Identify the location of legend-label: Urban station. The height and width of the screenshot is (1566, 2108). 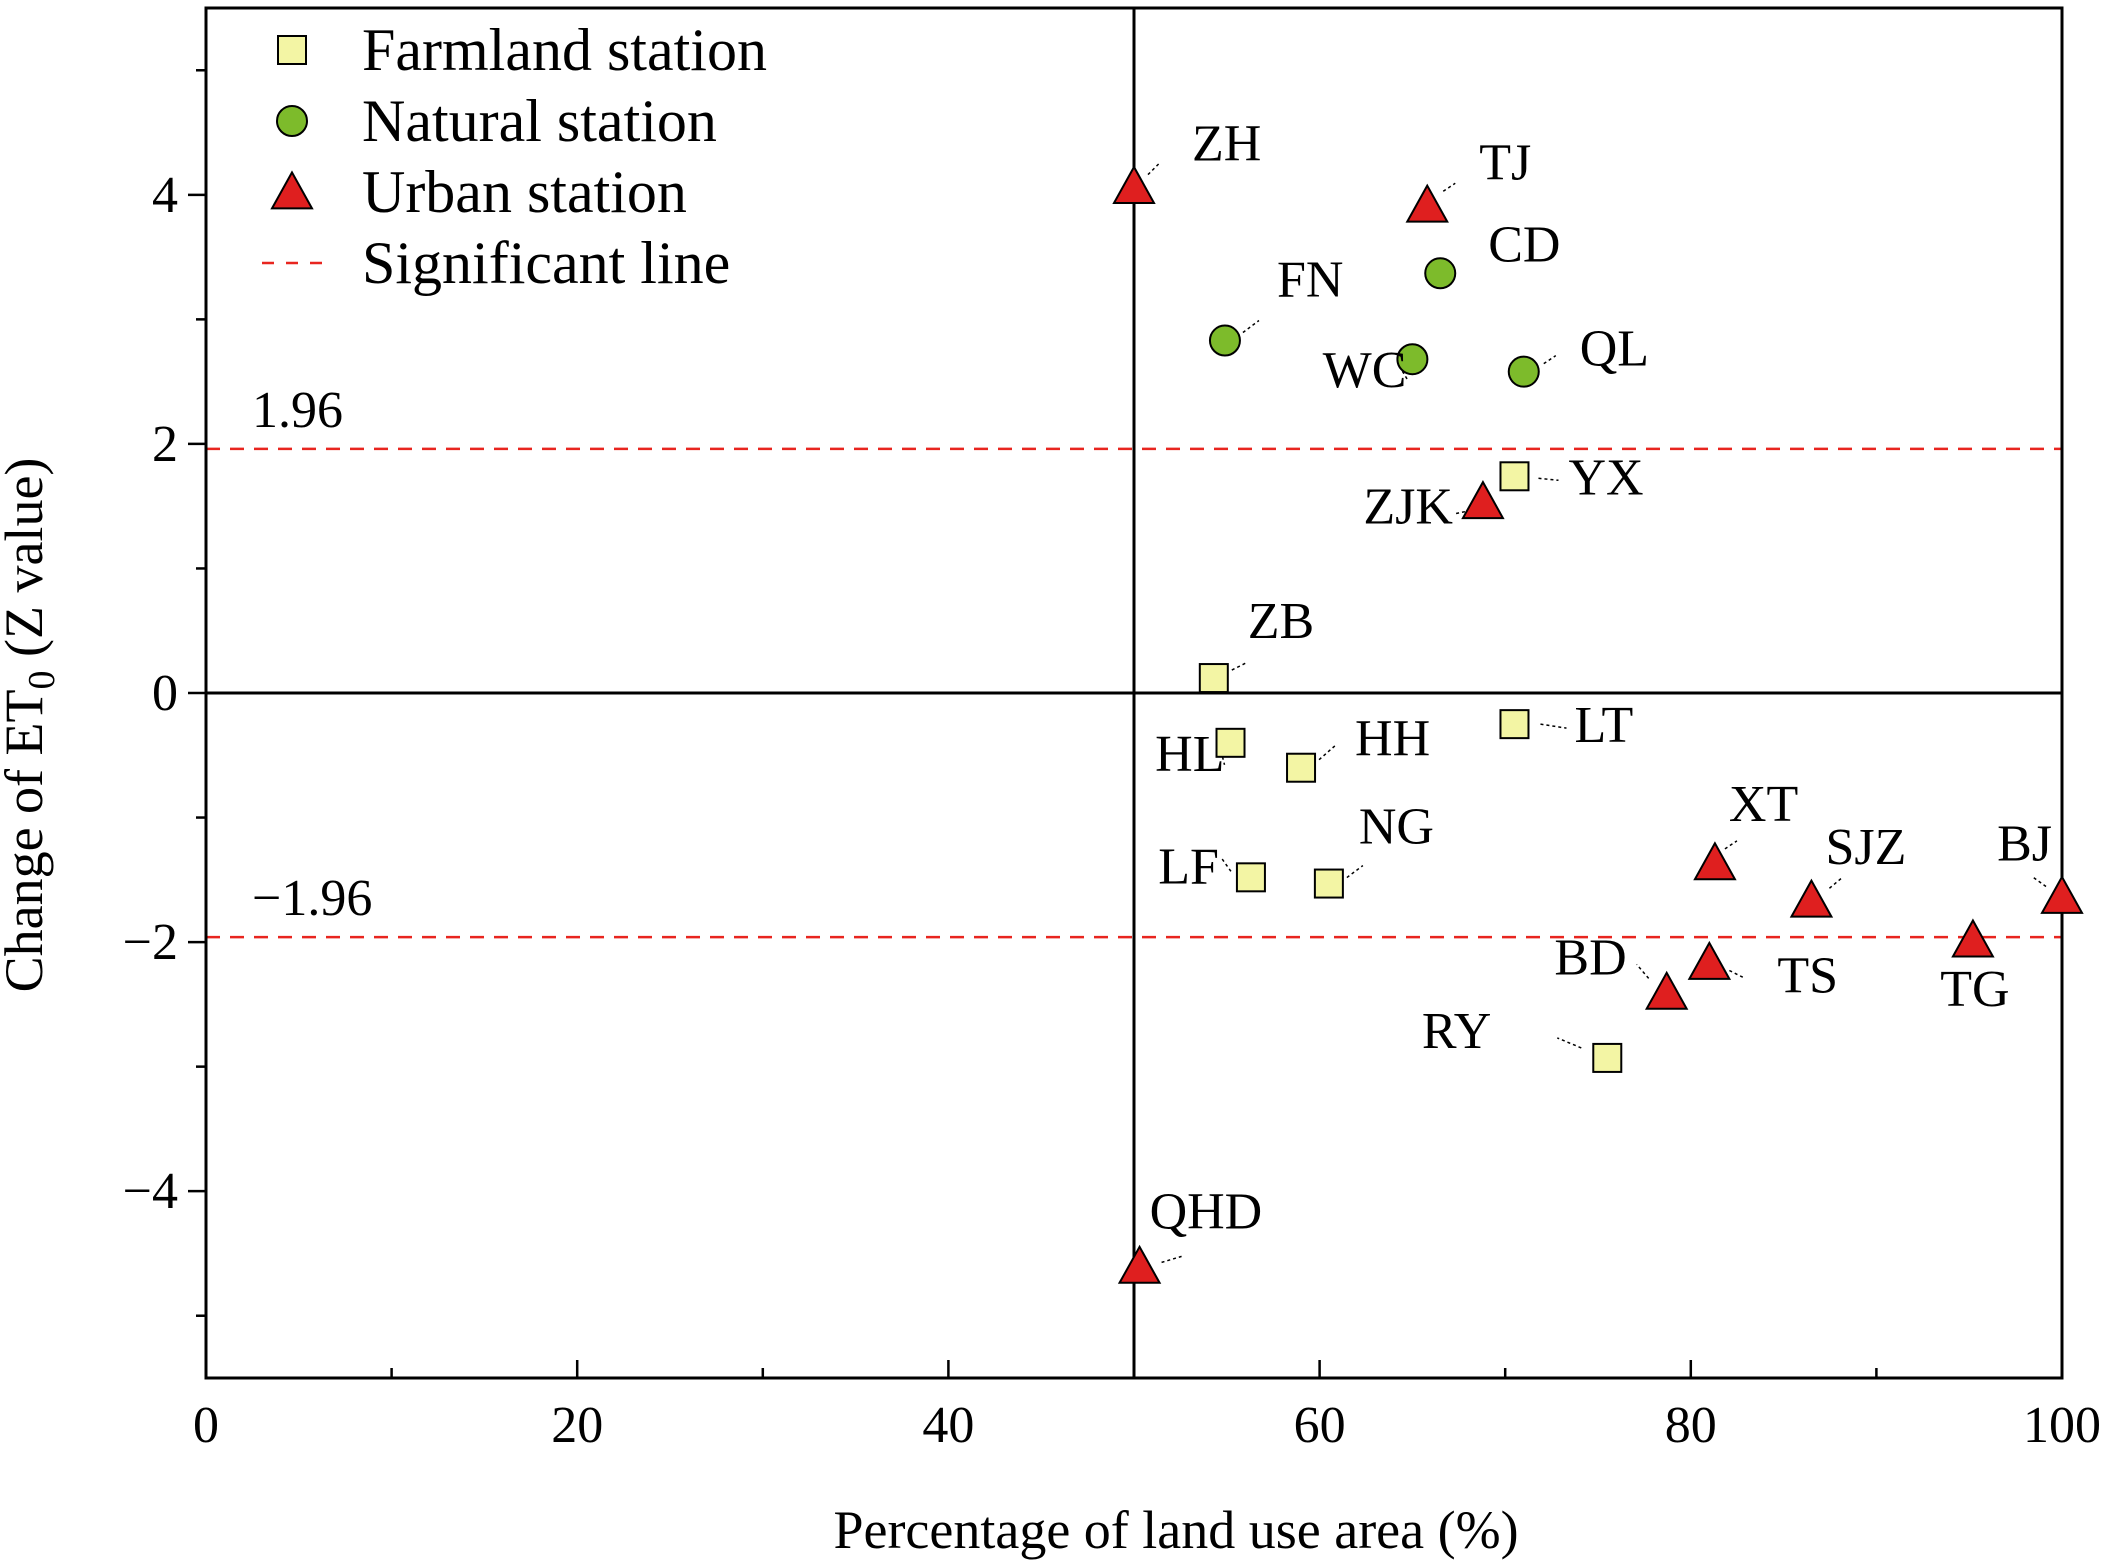
(524, 192).